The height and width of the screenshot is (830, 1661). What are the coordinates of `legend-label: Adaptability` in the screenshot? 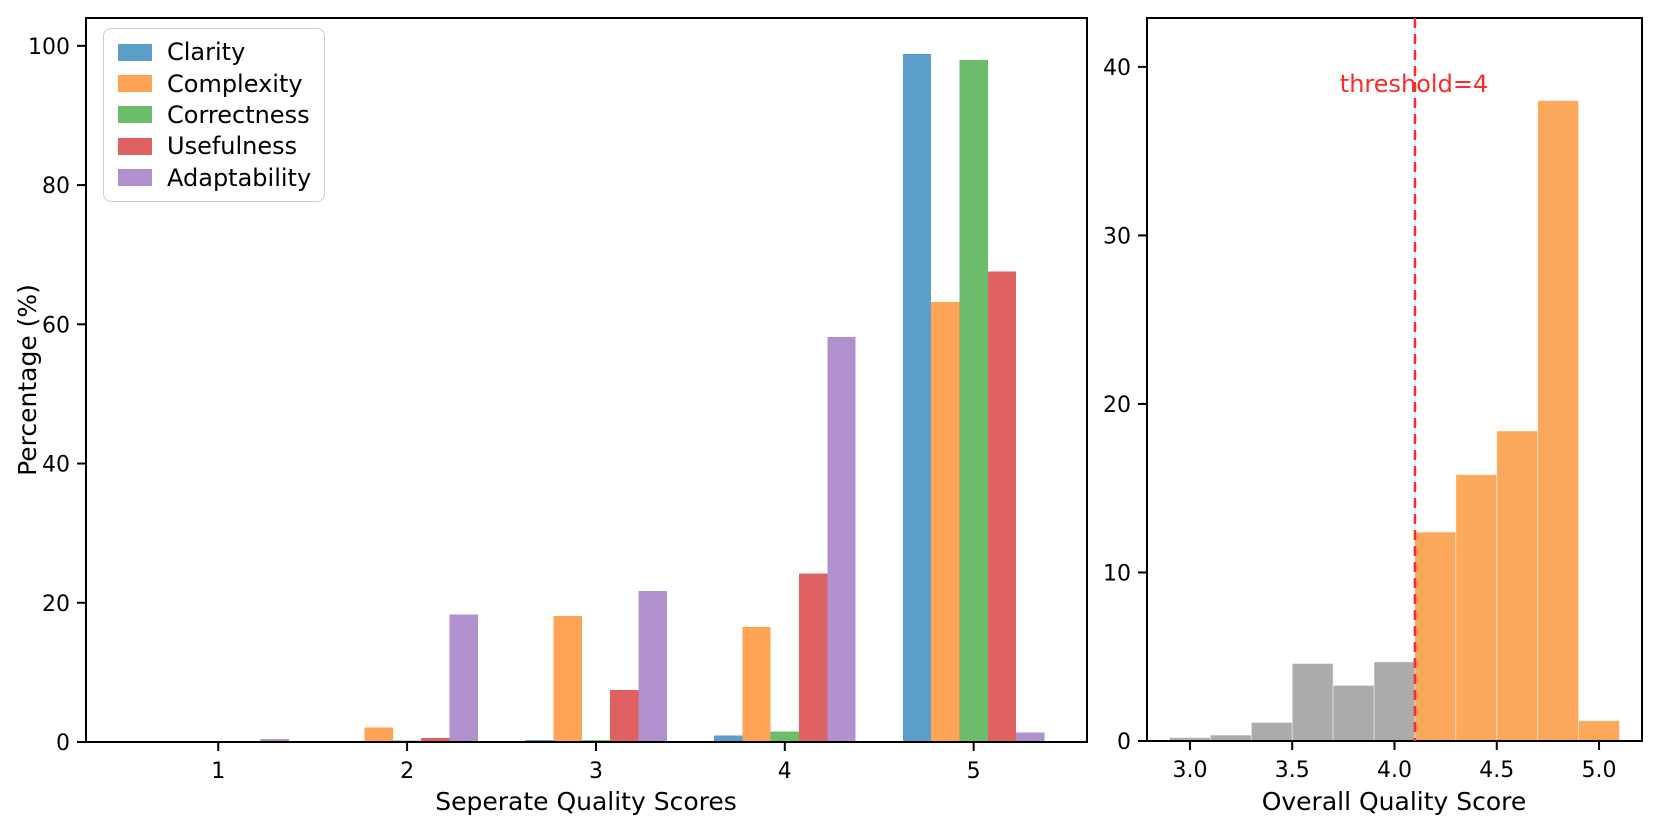 It's located at (239, 177).